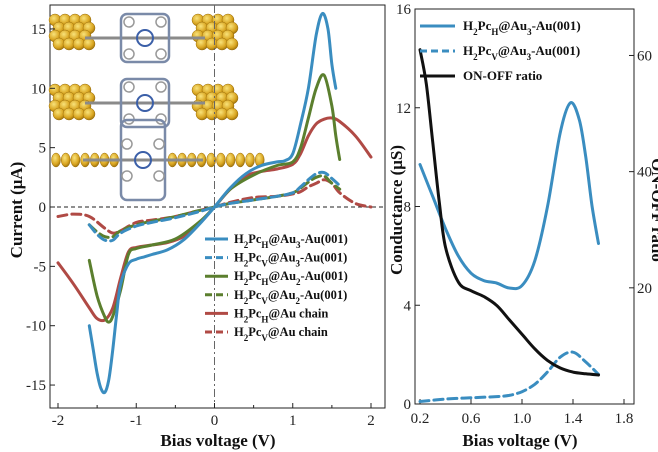 The width and height of the screenshot is (658, 452). What do you see at coordinates (396, 210) in the screenshot?
I see `y-axis-label: Conductance (μS)` at bounding box center [396, 210].